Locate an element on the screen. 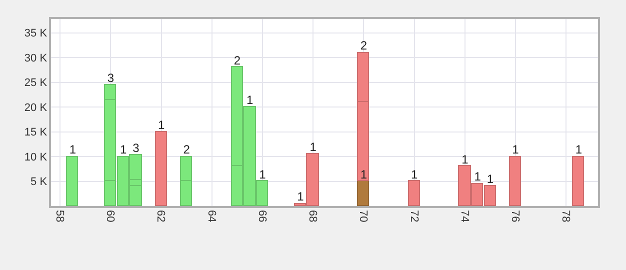 The image size is (626, 270). x-tick-label: 74 is located at coordinates (464, 216).